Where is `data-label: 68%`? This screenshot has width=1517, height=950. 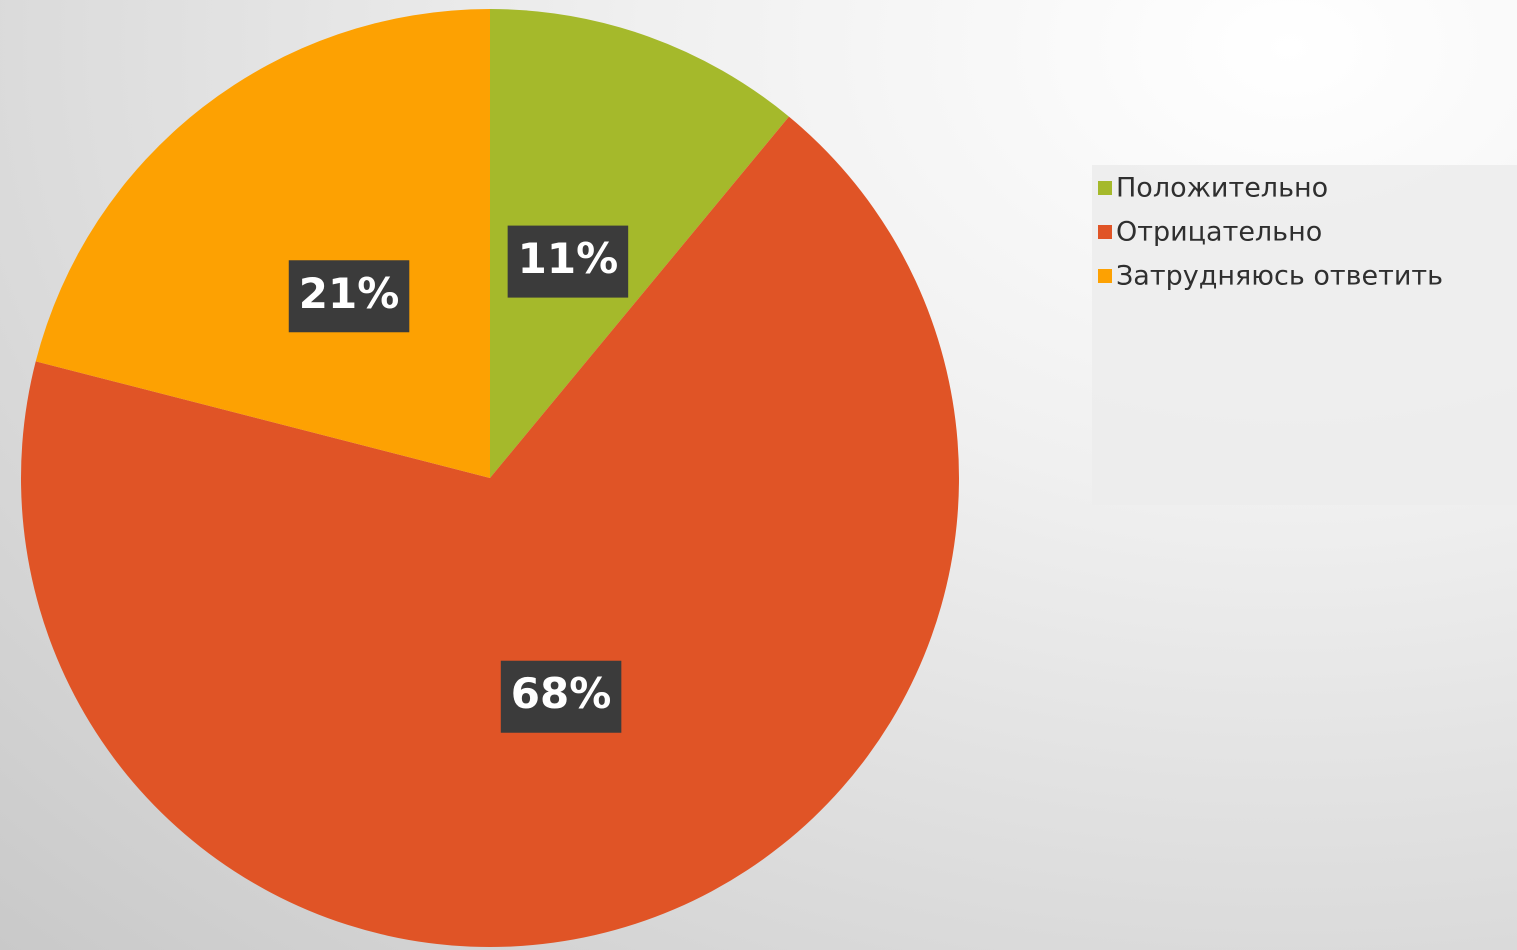
data-label: 68% is located at coordinates (561, 693).